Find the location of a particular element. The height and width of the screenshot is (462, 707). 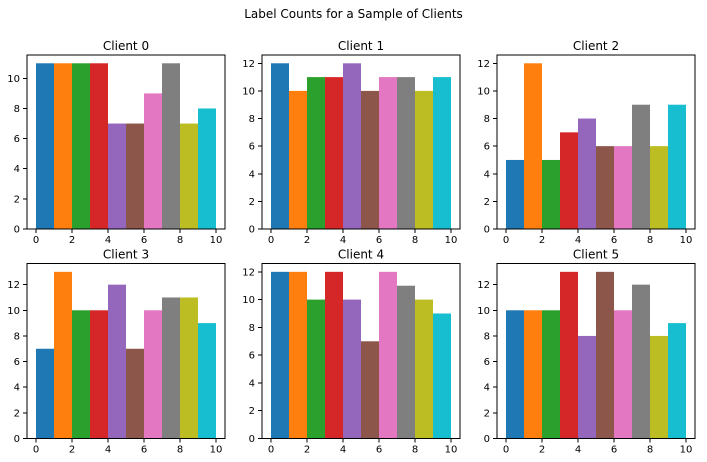

subplot-client-3: 0 2 4 6 8 10 12 0 2 4 6 8 10 Client 3 is located at coordinates (116, 352).